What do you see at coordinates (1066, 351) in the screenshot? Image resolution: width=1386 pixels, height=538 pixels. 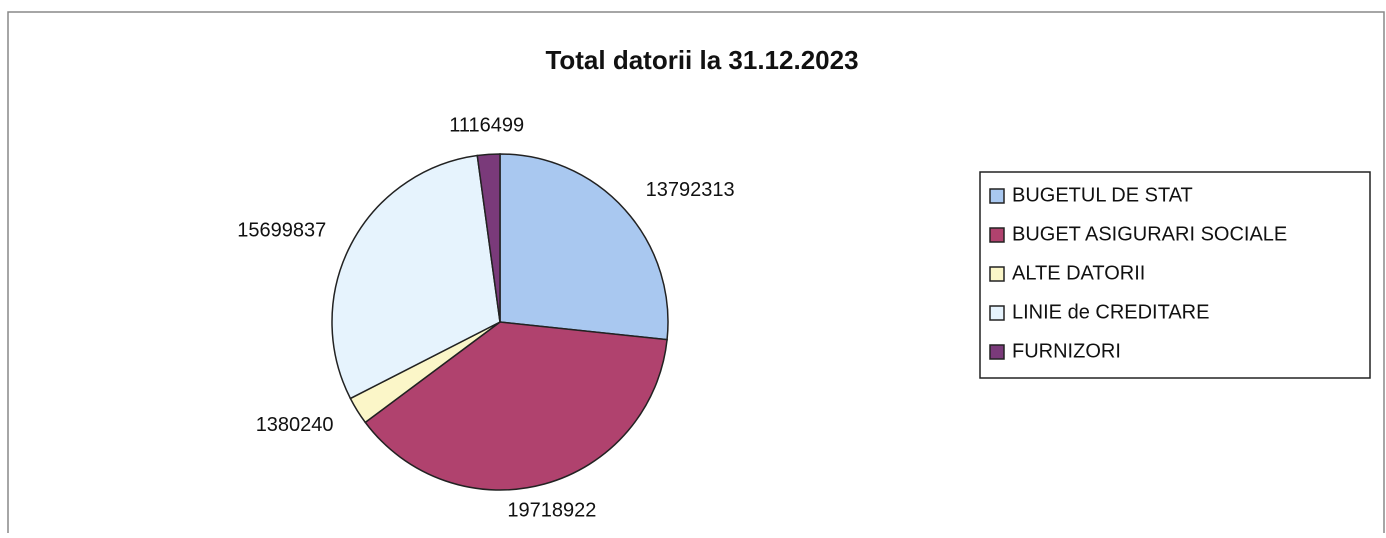 I see `legend-label: FURNIZORI` at bounding box center [1066, 351].